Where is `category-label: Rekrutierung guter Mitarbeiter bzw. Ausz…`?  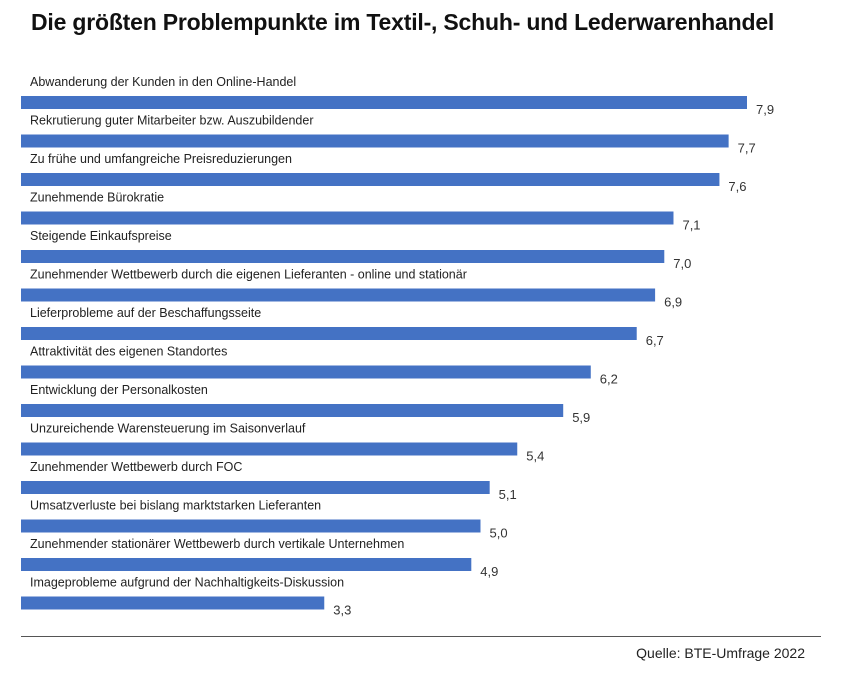 category-label: Rekrutierung guter Mitarbeiter bzw. Ausz… is located at coordinates (171, 121).